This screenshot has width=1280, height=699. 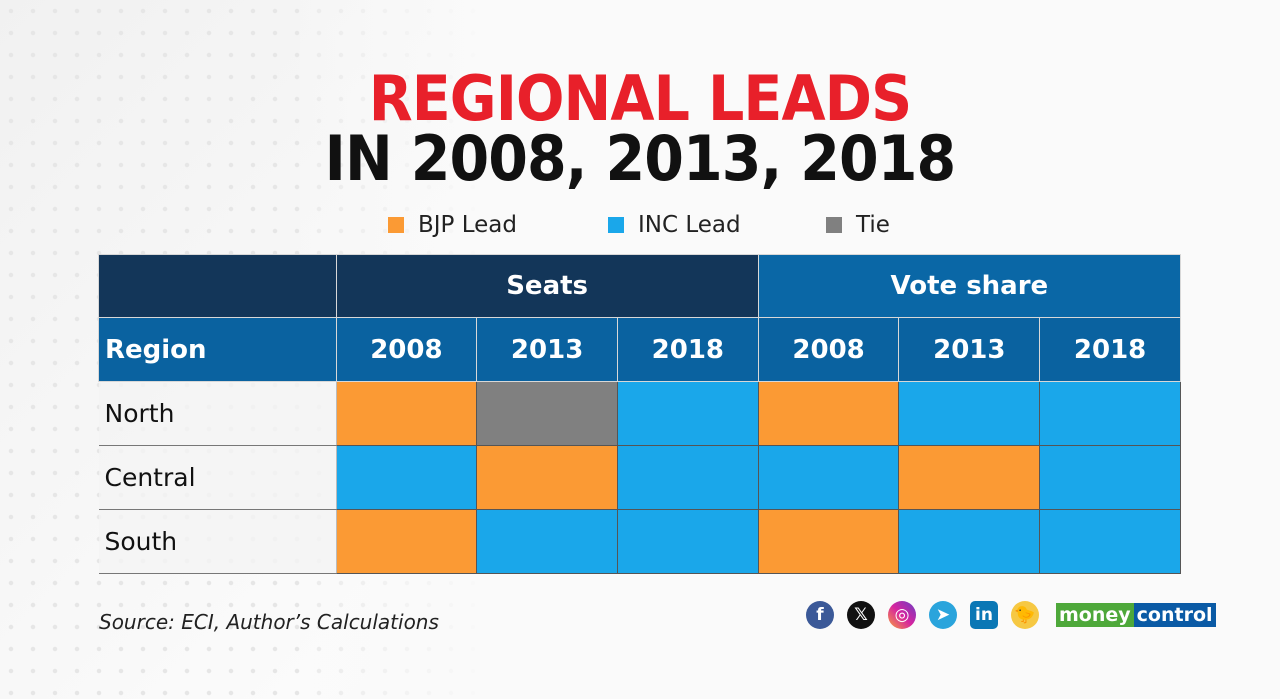 What do you see at coordinates (467, 225) in the screenshot?
I see `legend-label: BJP Lead` at bounding box center [467, 225].